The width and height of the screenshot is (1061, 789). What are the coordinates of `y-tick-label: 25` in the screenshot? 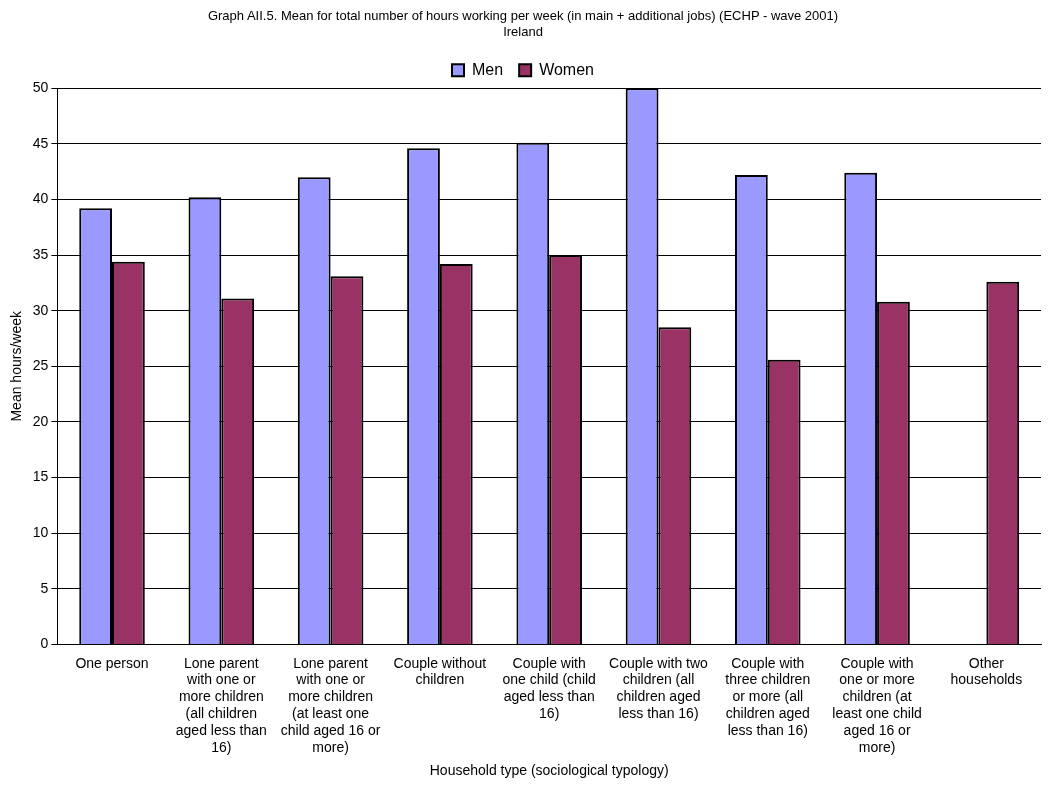 It's located at (40, 365).